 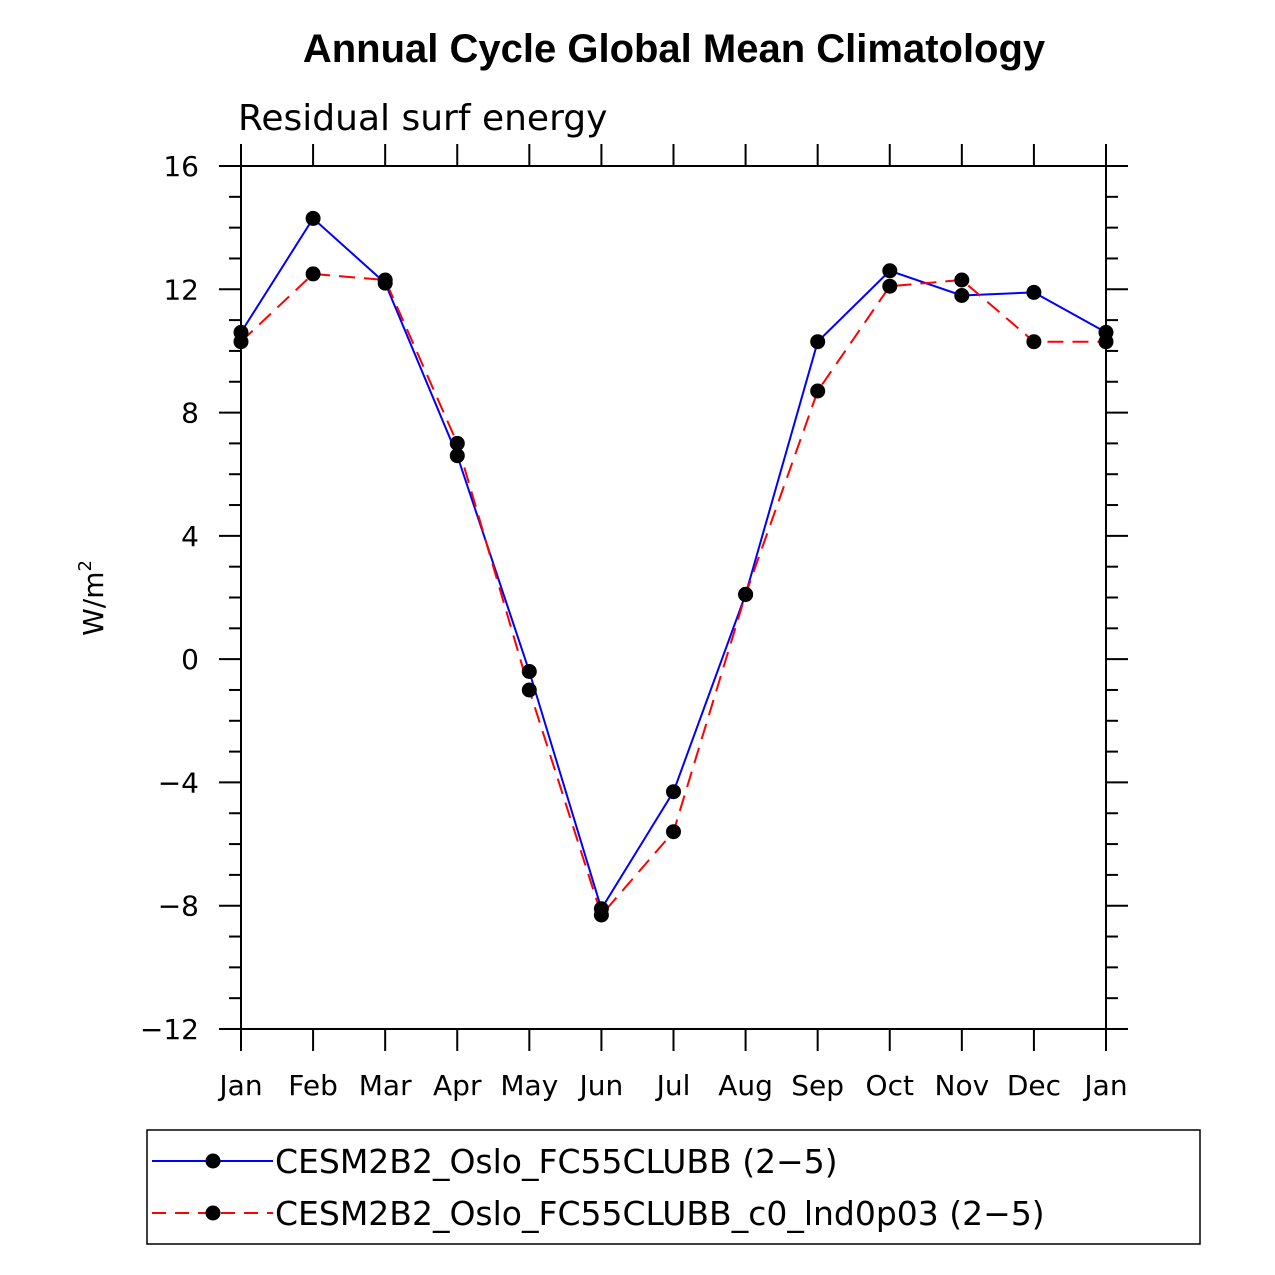 I want to click on x-tick-label: Nov, so click(x=962, y=1085).